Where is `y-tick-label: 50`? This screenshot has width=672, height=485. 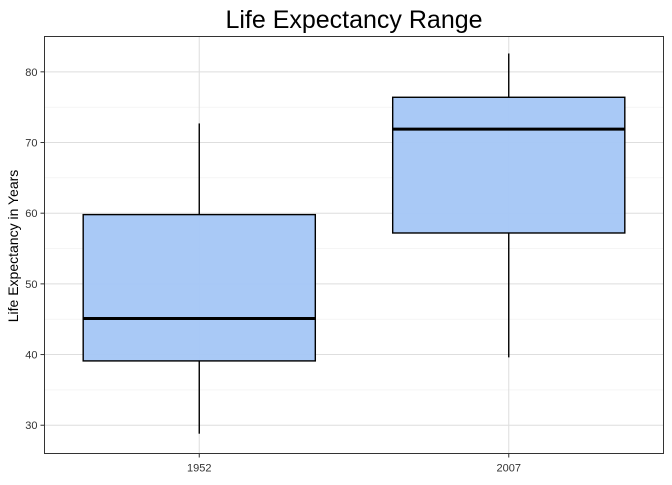
y-tick-label: 50 is located at coordinates (31, 285).